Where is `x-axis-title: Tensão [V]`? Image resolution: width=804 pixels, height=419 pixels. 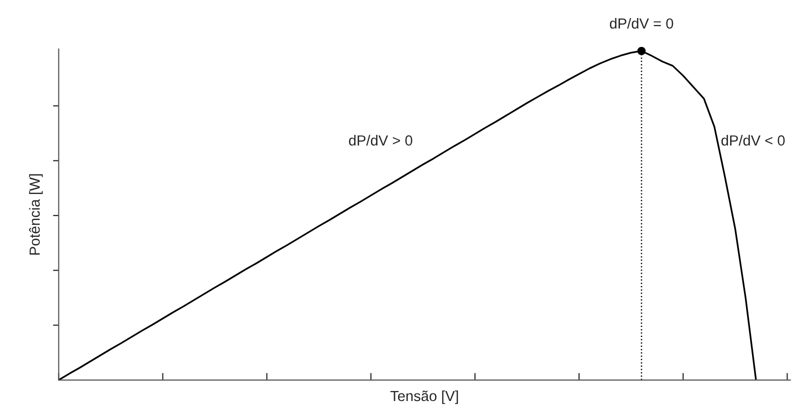
x-axis-title: Tensão [V] is located at coordinates (424, 397).